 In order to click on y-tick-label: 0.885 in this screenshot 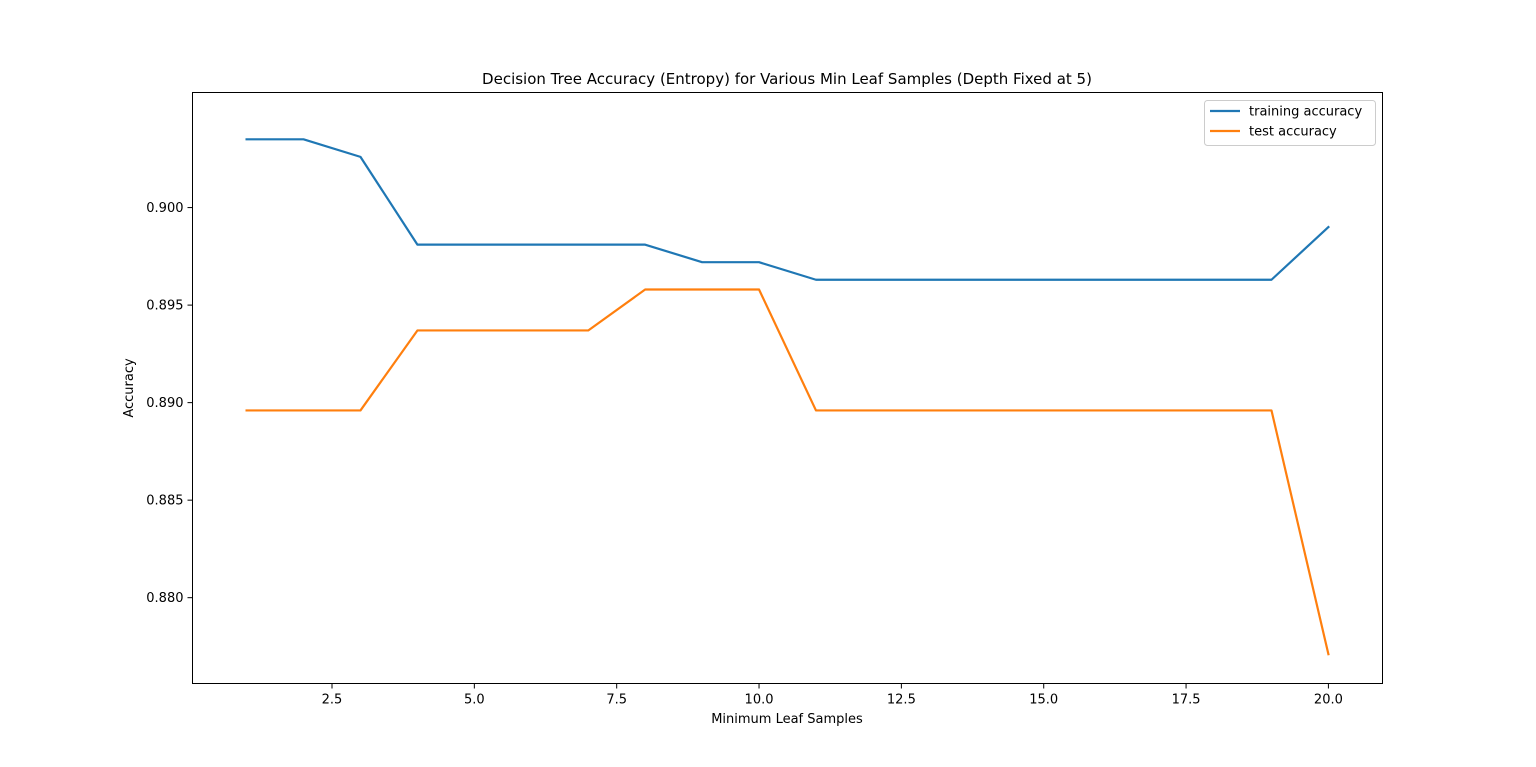, I will do `click(164, 501)`.